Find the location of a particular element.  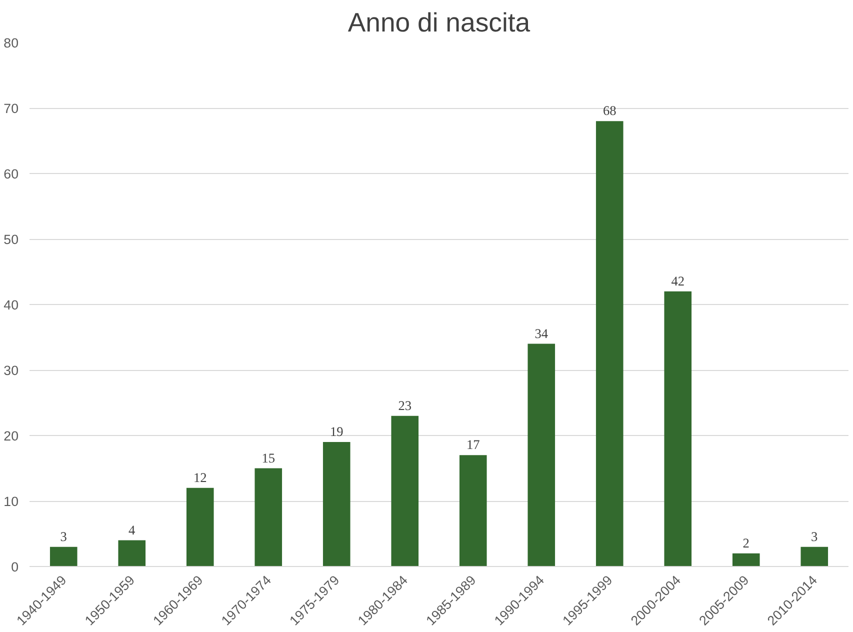

data-label: 23 is located at coordinates (405, 405).